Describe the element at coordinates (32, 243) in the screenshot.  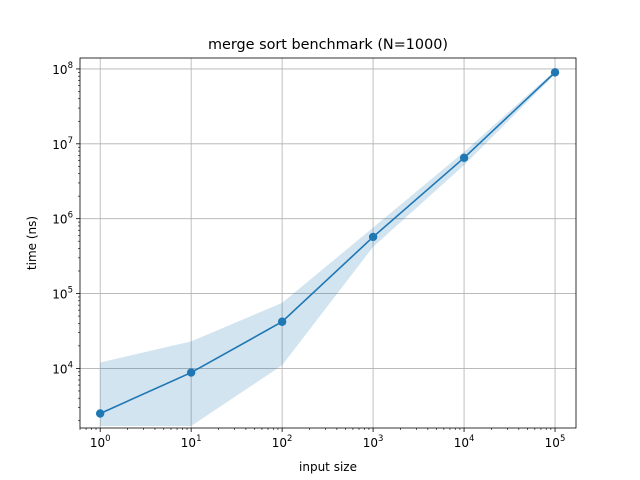
I see `y-axis-label: time (ns)` at that location.